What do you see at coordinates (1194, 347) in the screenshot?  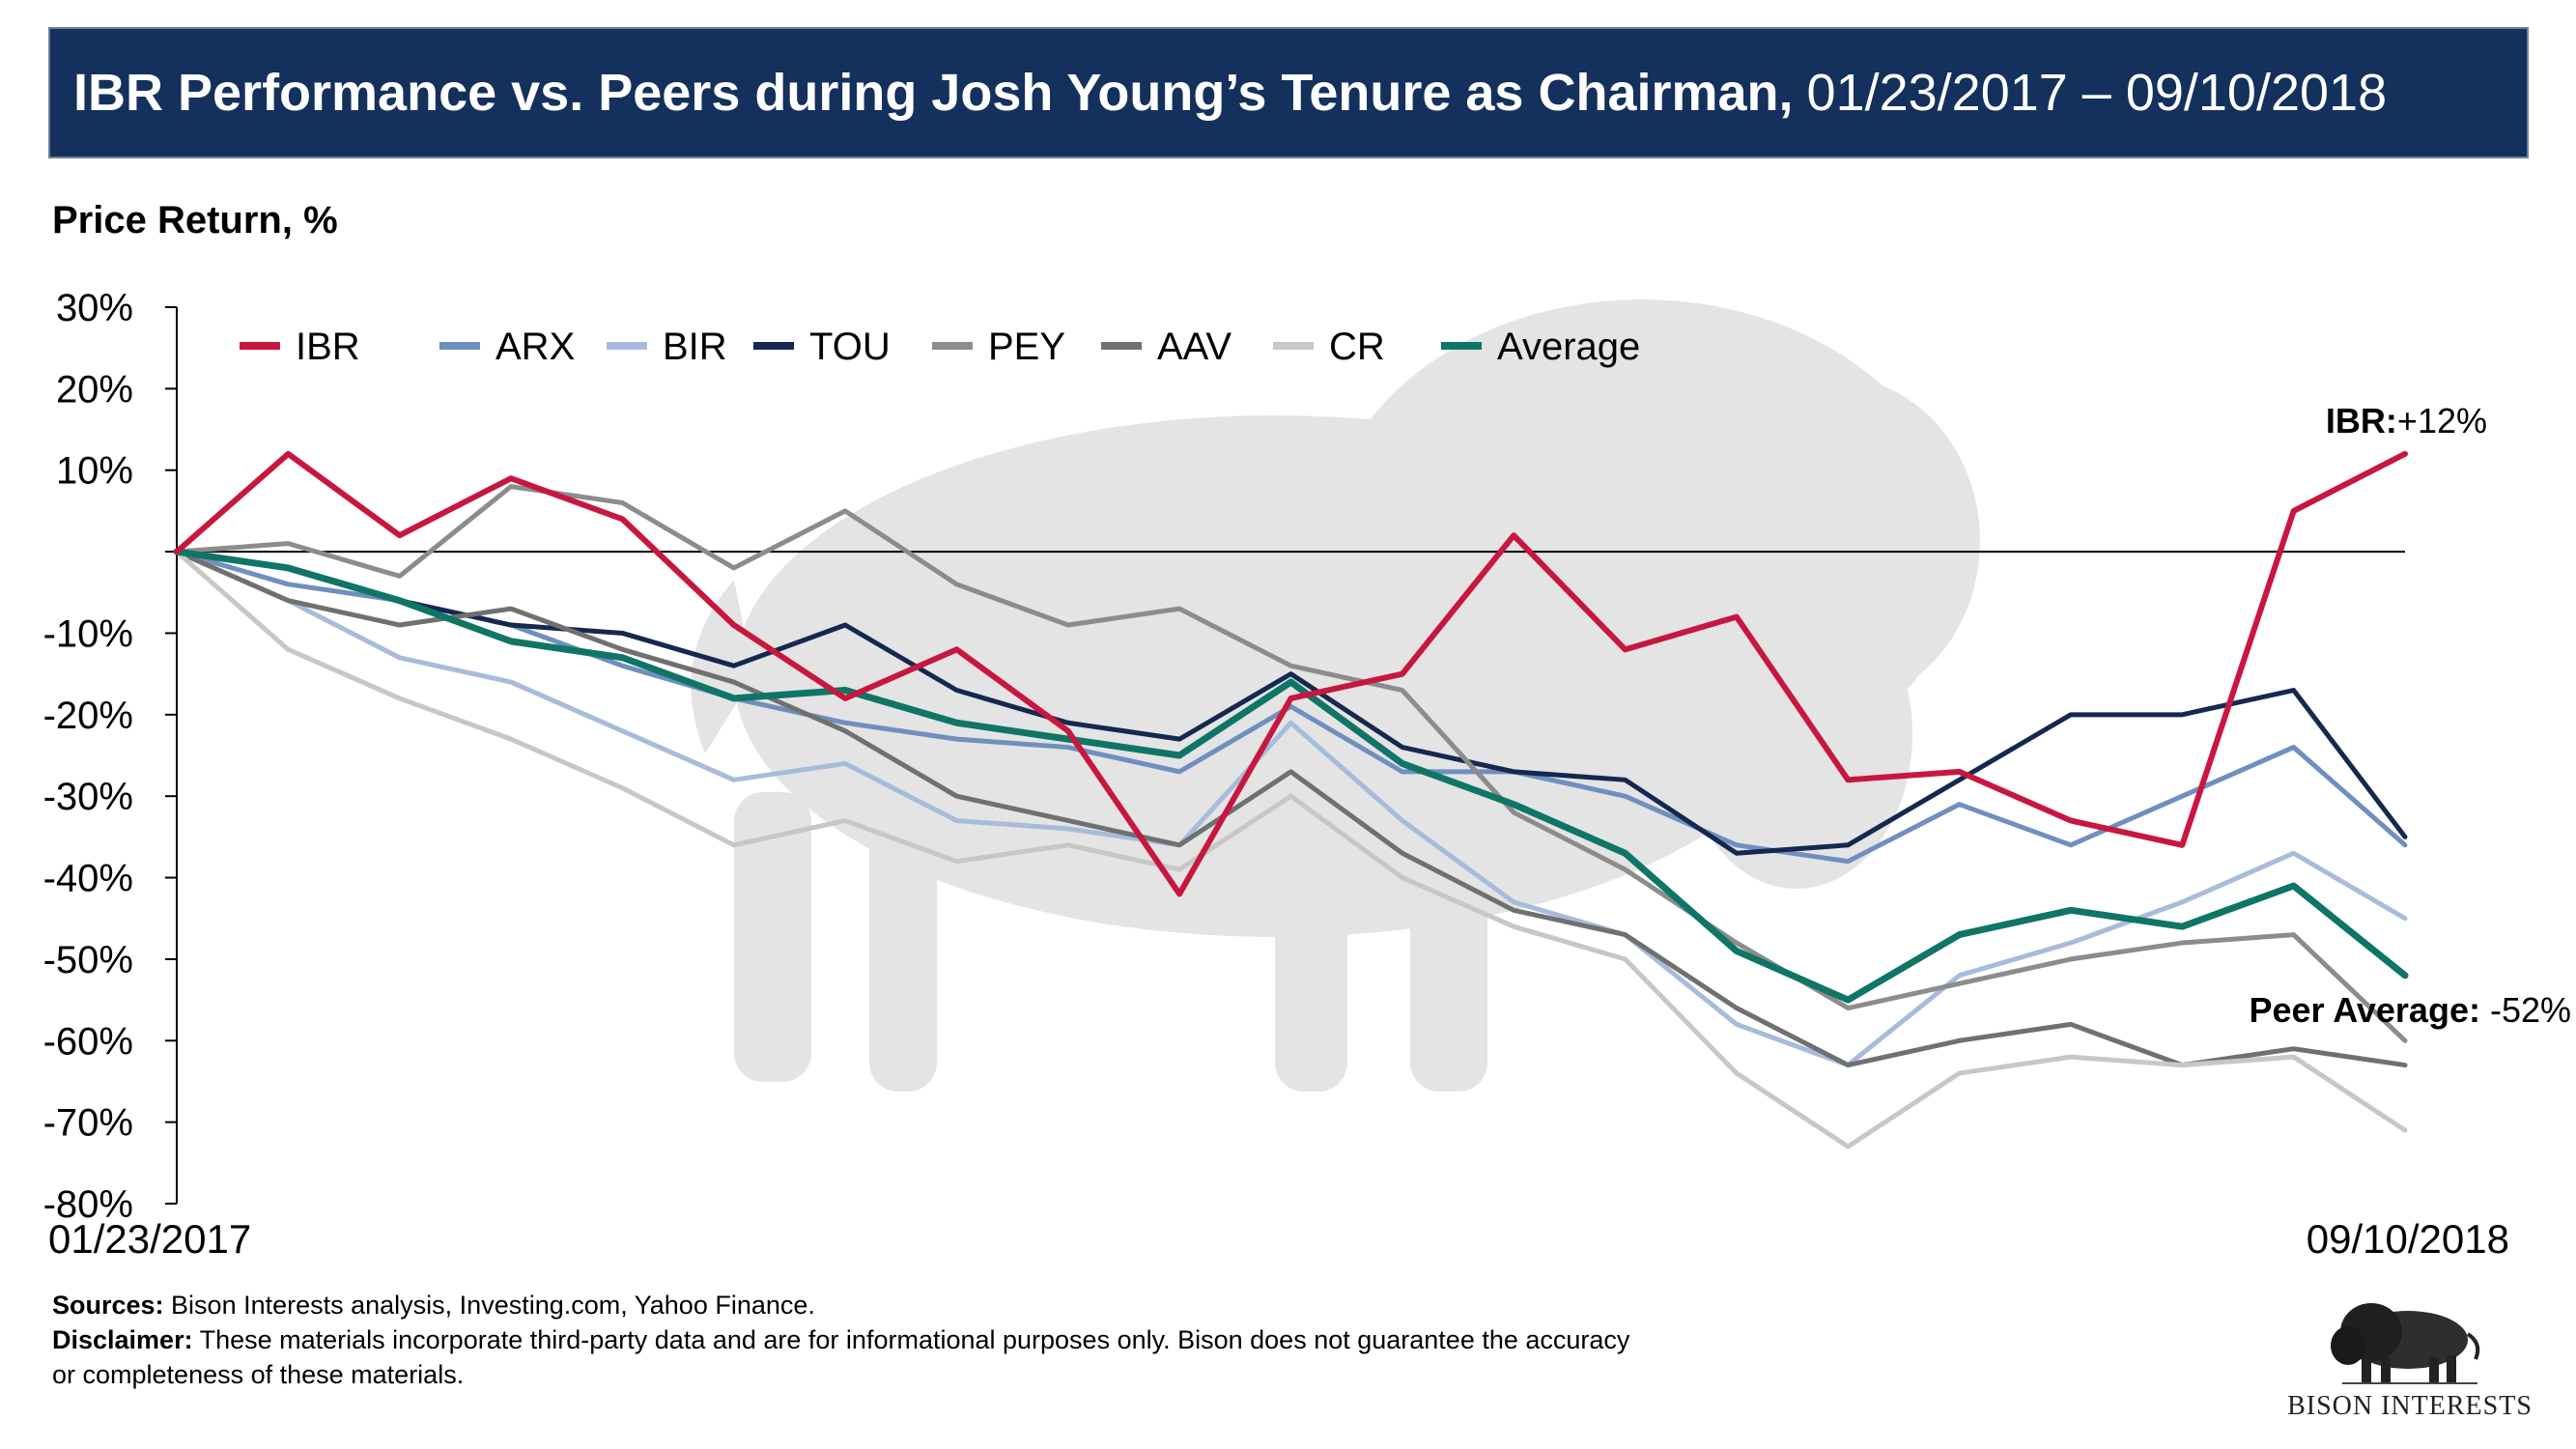 I see `legend-label: AAV` at bounding box center [1194, 347].